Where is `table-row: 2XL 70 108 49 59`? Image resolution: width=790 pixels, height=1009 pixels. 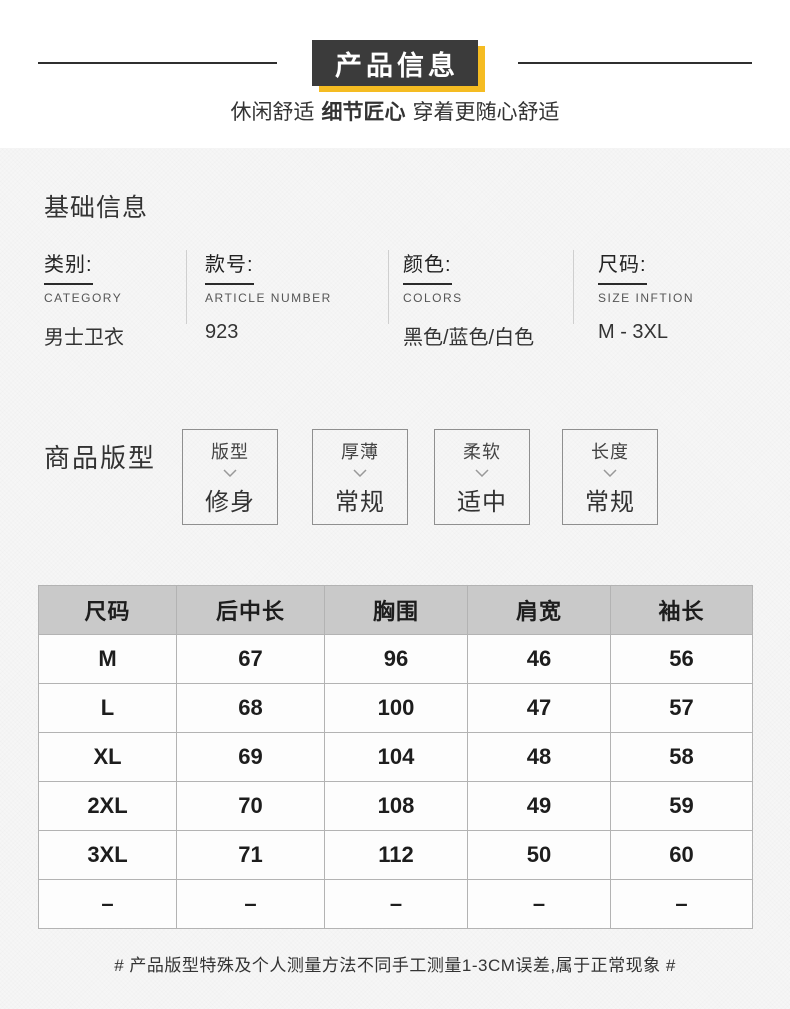 table-row: 2XL 70 108 49 59 is located at coordinates (395, 806).